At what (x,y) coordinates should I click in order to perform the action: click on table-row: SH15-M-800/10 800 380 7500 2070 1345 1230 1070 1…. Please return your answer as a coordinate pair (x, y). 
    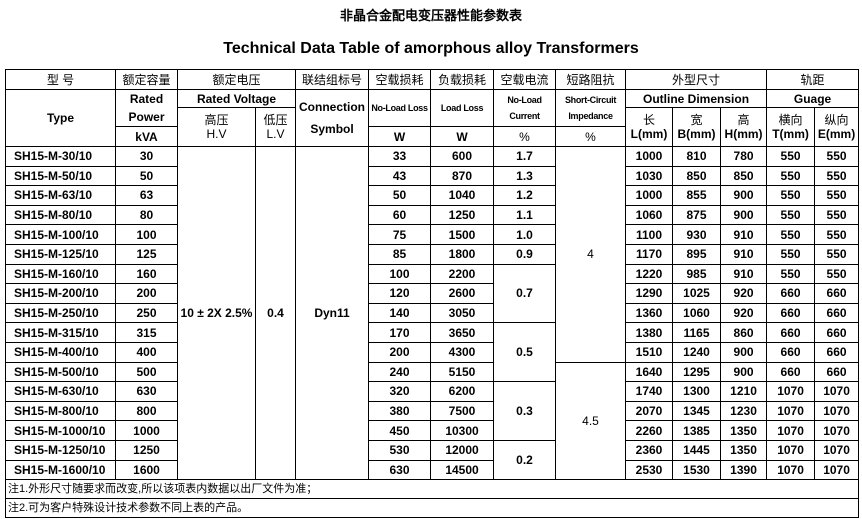
    Looking at the image, I should click on (432, 411).